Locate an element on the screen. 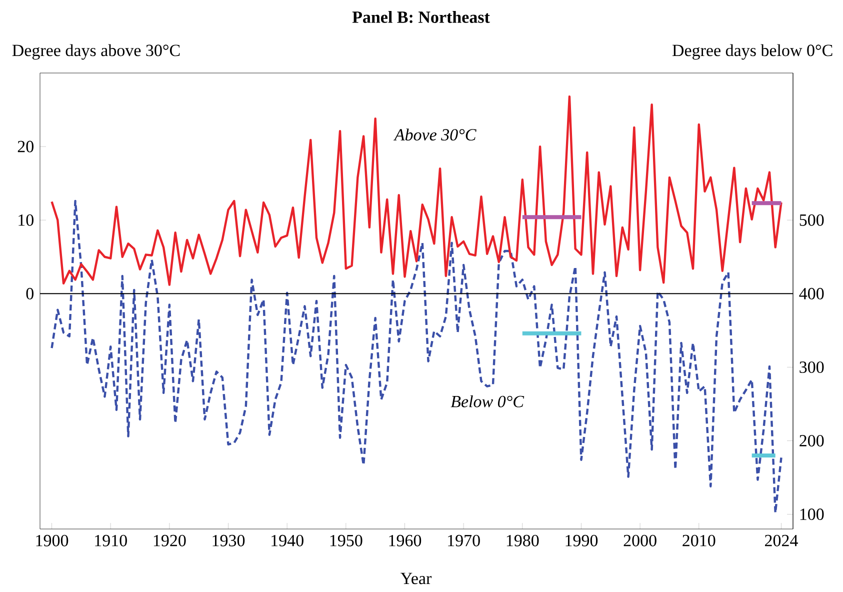 This screenshot has height=592, width=843. x-tick-label: 1910 is located at coordinates (111, 540).